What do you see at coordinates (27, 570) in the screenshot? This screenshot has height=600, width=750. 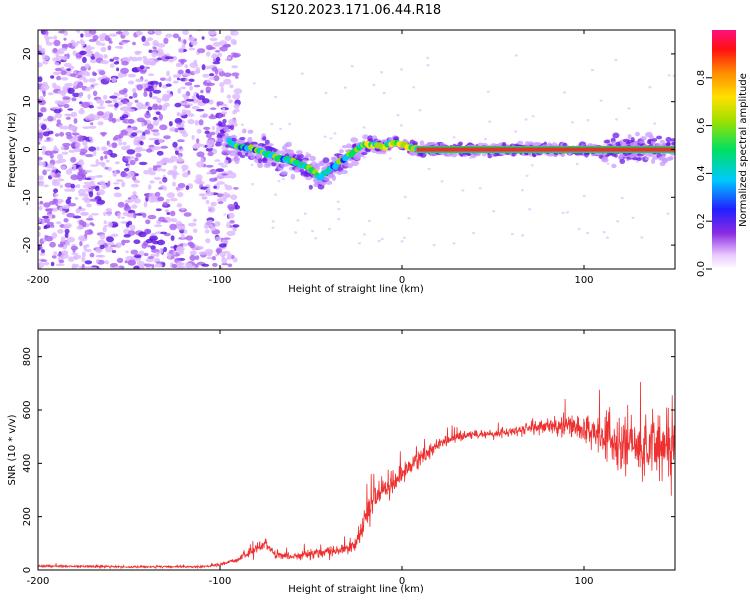 I see `y-tick-label: 0` at bounding box center [27, 570].